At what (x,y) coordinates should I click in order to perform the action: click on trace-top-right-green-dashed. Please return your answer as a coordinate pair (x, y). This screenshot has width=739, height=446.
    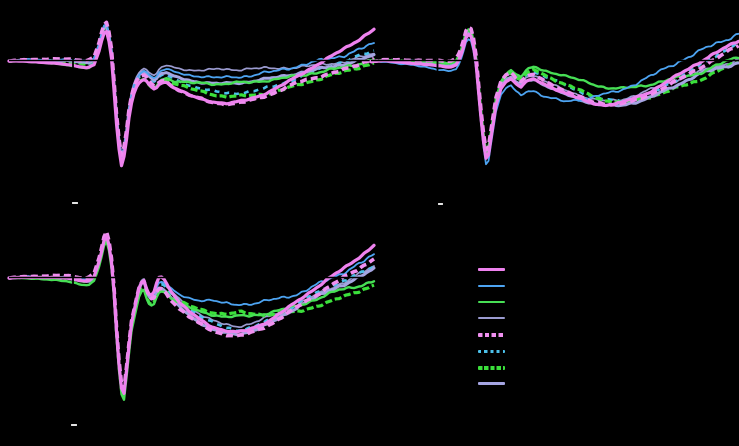
    Looking at the image, I should click on (554, 92).